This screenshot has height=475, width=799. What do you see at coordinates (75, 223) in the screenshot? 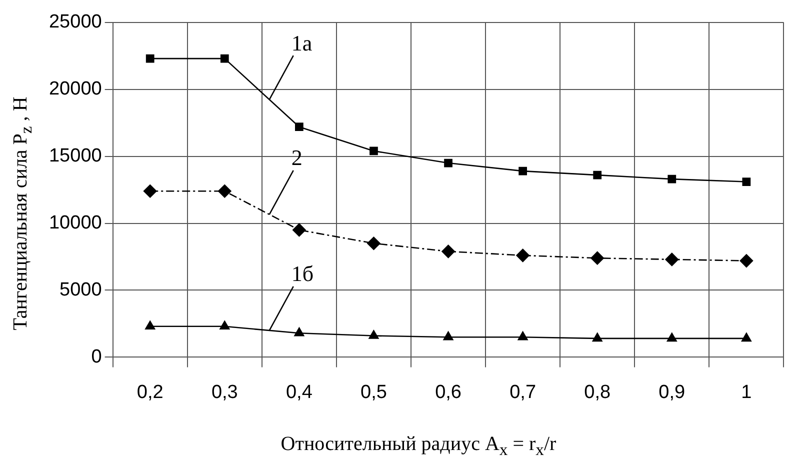
I see `y-tick-label: 10000` at bounding box center [75, 223].